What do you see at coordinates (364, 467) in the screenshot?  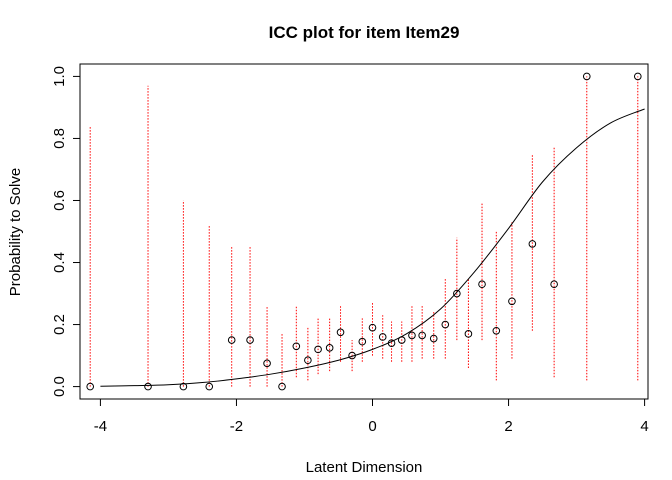 I see `x-axis-label: Latent Dimension` at bounding box center [364, 467].